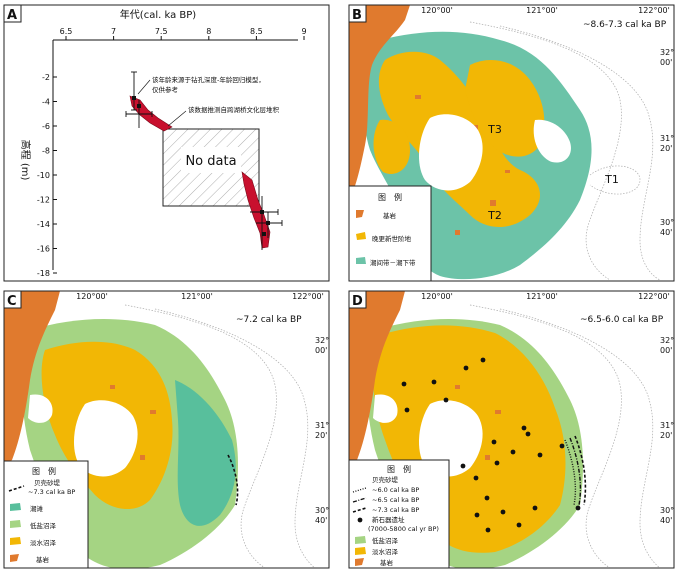 This screenshot has width=679, height=573. Describe the element at coordinates (46, 514) in the screenshot. I see `panel-c-legend` at that location.